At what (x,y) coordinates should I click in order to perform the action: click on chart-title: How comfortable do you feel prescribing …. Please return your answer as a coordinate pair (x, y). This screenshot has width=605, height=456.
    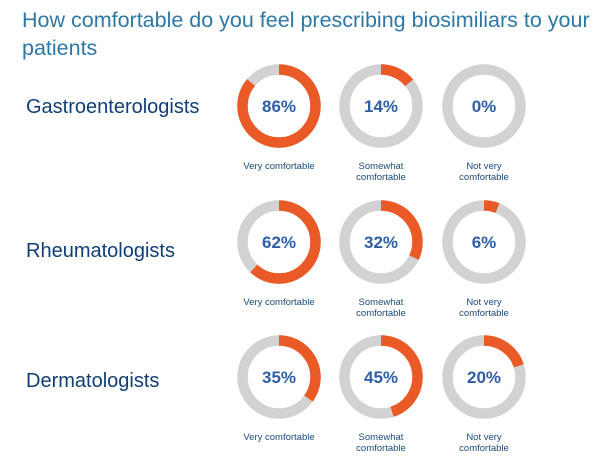
    Looking at the image, I should click on (306, 34).